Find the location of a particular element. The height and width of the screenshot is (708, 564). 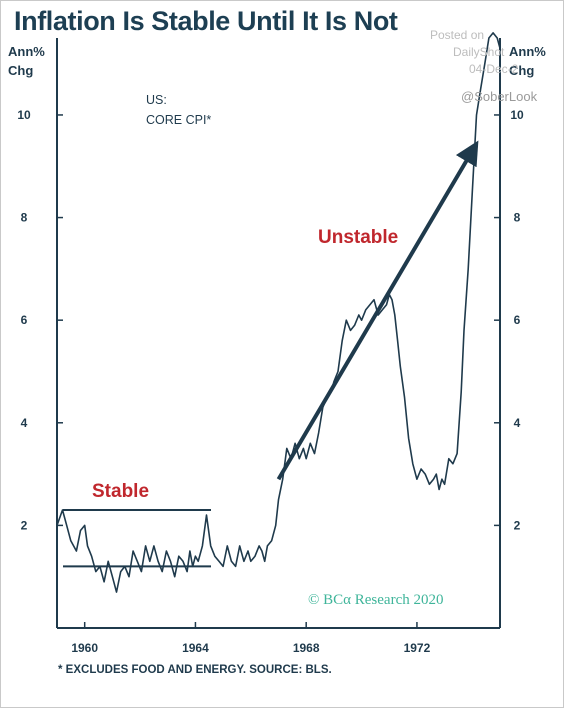

y-tick-label-left: 4 is located at coordinates (24, 423).